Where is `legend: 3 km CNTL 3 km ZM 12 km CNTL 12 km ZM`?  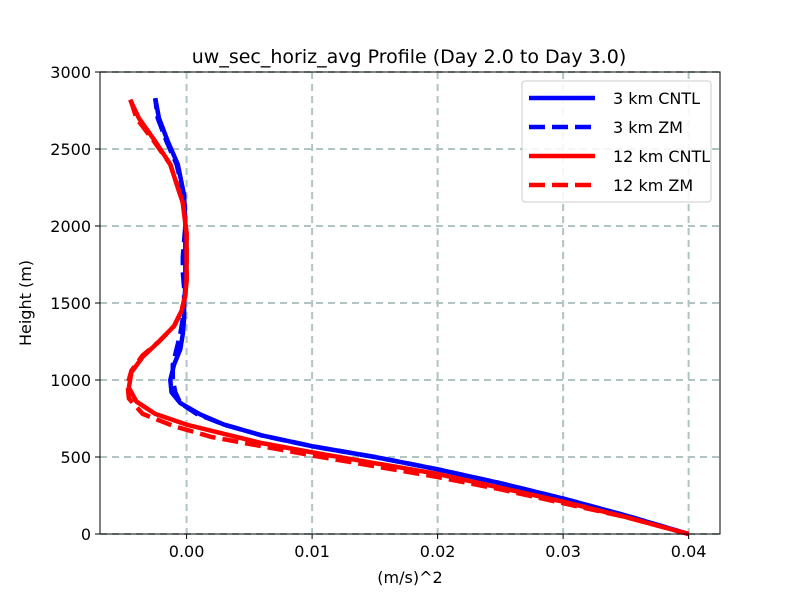 legend: 3 km CNTL 3 km ZM 12 km CNTL 12 km ZM is located at coordinates (616, 141).